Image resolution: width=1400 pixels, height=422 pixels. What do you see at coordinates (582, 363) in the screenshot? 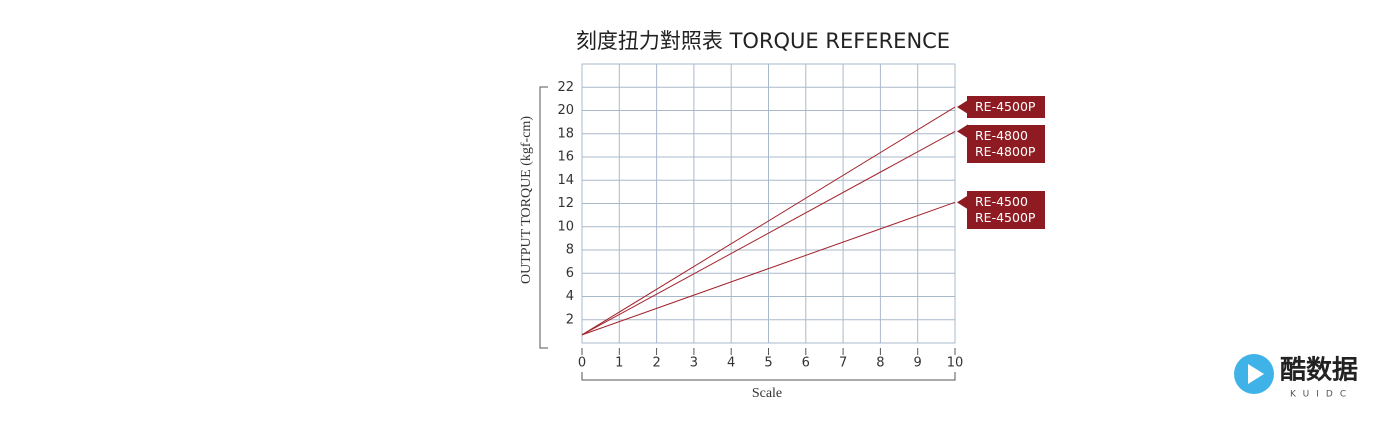
I see `x-tick-label: 0` at bounding box center [582, 363].